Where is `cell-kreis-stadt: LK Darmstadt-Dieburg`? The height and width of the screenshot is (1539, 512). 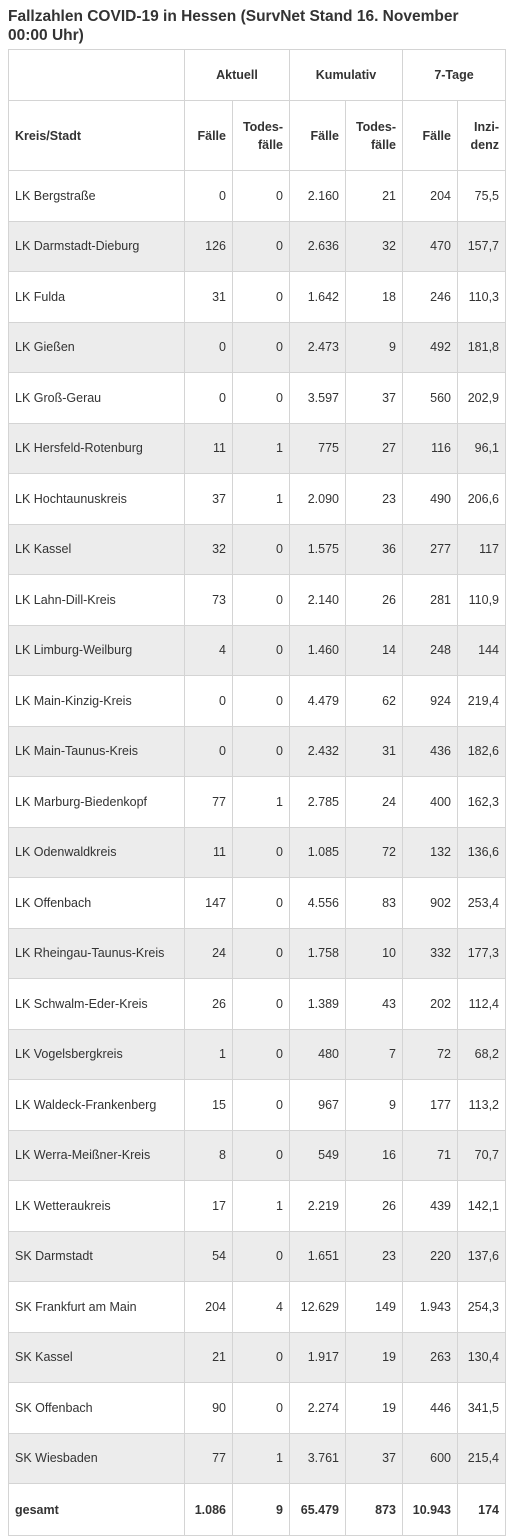
cell-kreis-stadt: LK Darmstadt-Dieburg is located at coordinates (96, 246).